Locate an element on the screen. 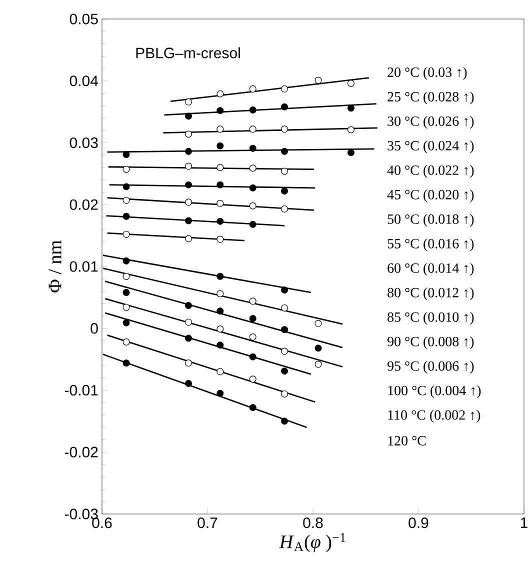 The image size is (528, 582). text: 25 °C (0.028 ↑) is located at coordinates (431, 98).